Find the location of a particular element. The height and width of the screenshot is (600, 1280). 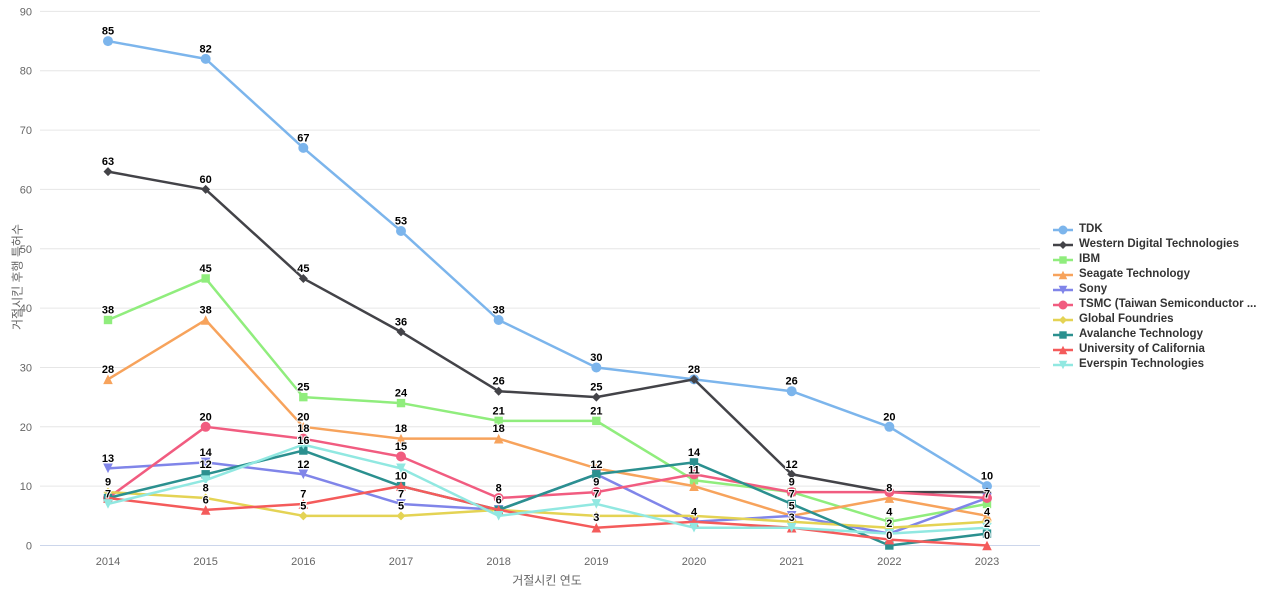

legend-triangle-marker-icon is located at coordinates (1063, 349).